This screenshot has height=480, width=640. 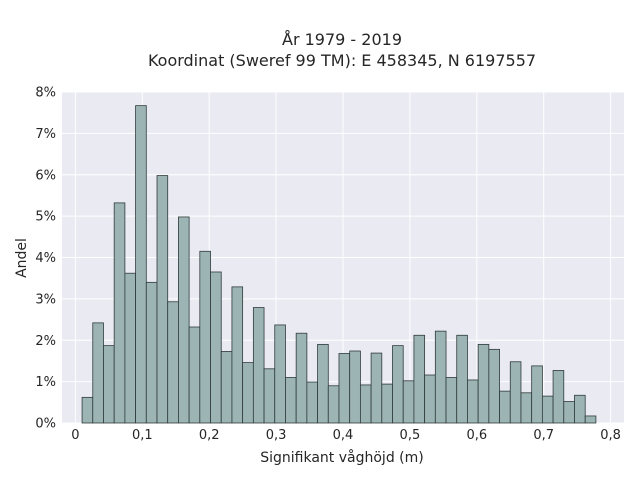 I want to click on y-tick-label: 2%, so click(x=45, y=341).